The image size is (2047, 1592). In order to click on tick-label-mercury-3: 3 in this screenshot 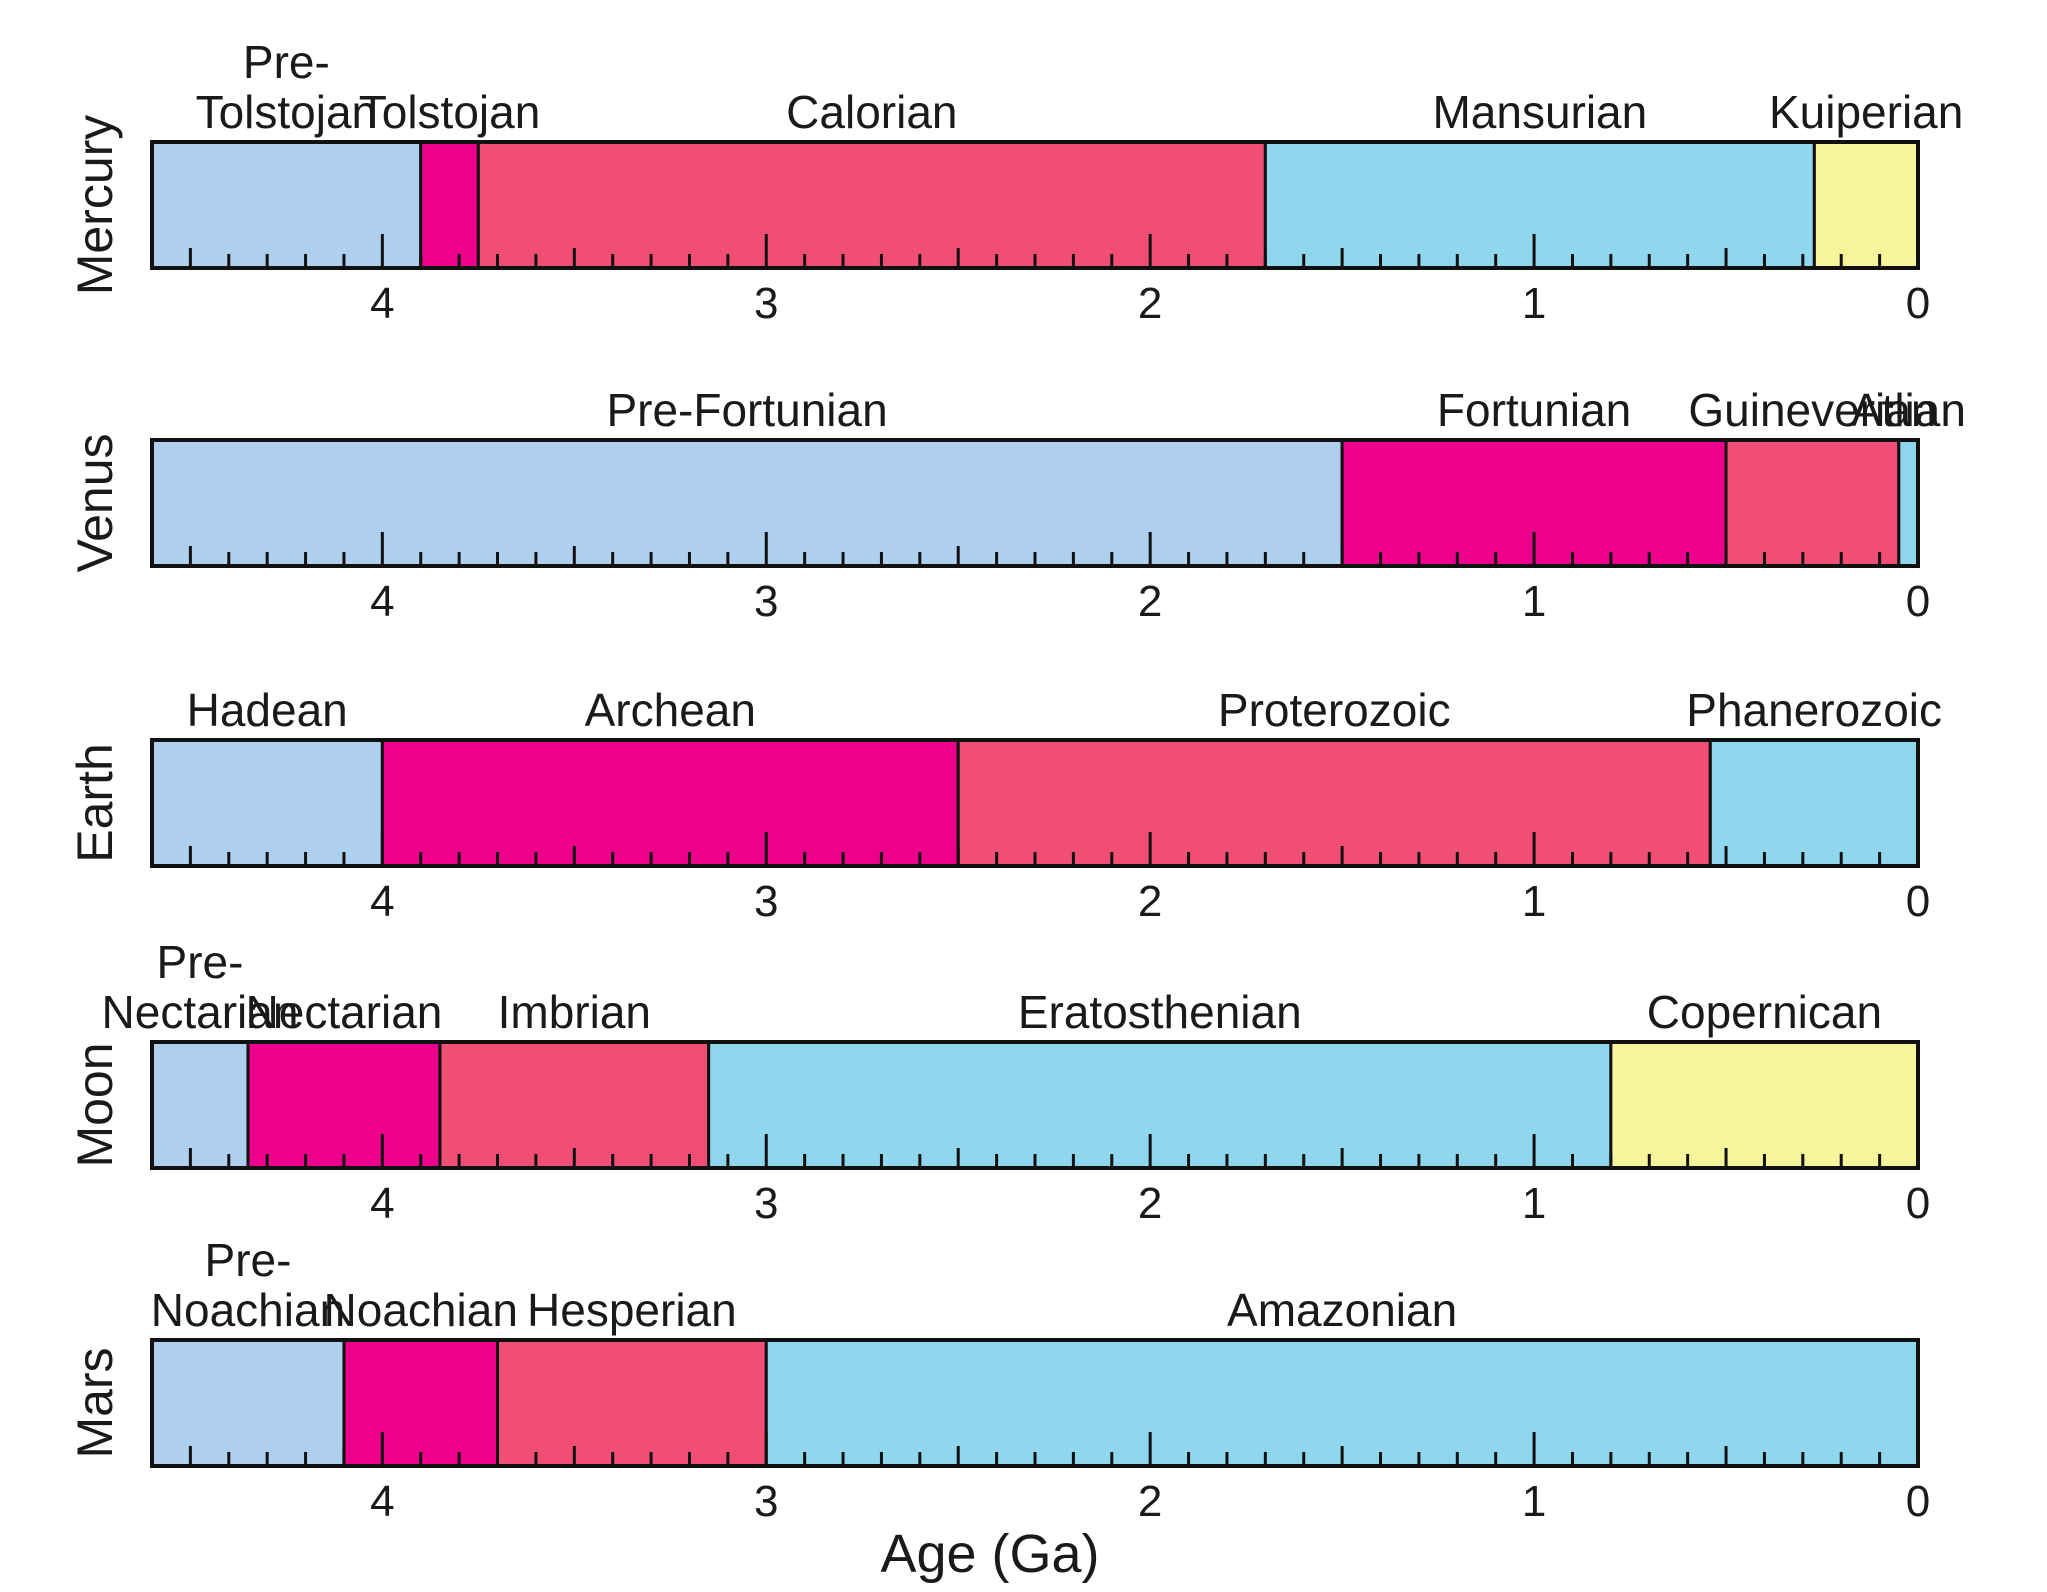, I will do `click(766, 303)`.